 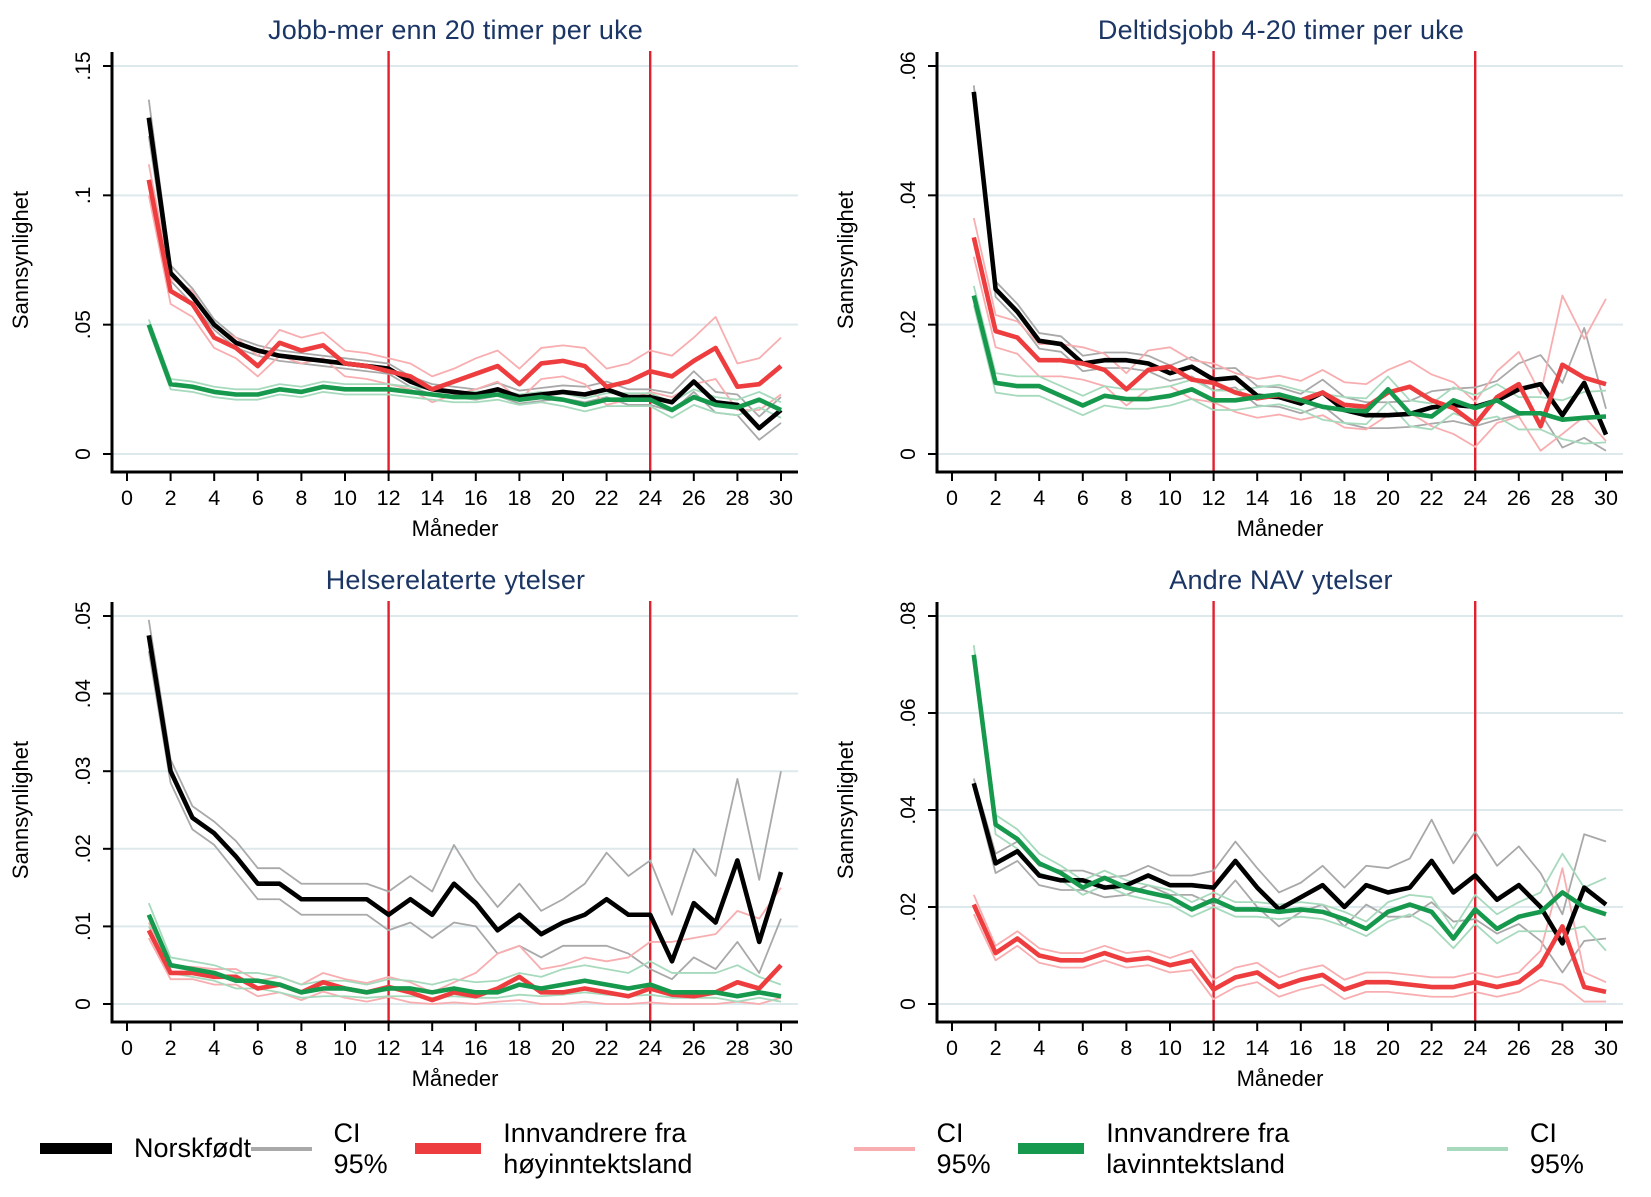 What do you see at coordinates (464, 767) in the screenshot?
I see `series-norskfodt-ci-hi-line` at bounding box center [464, 767].